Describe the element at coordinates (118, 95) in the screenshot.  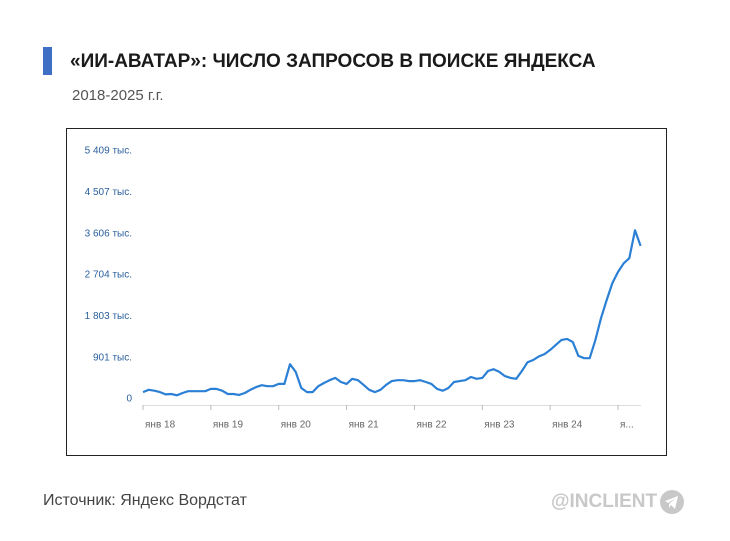
I see `chart-subtitle: 2018-2025 г.г.` at that location.